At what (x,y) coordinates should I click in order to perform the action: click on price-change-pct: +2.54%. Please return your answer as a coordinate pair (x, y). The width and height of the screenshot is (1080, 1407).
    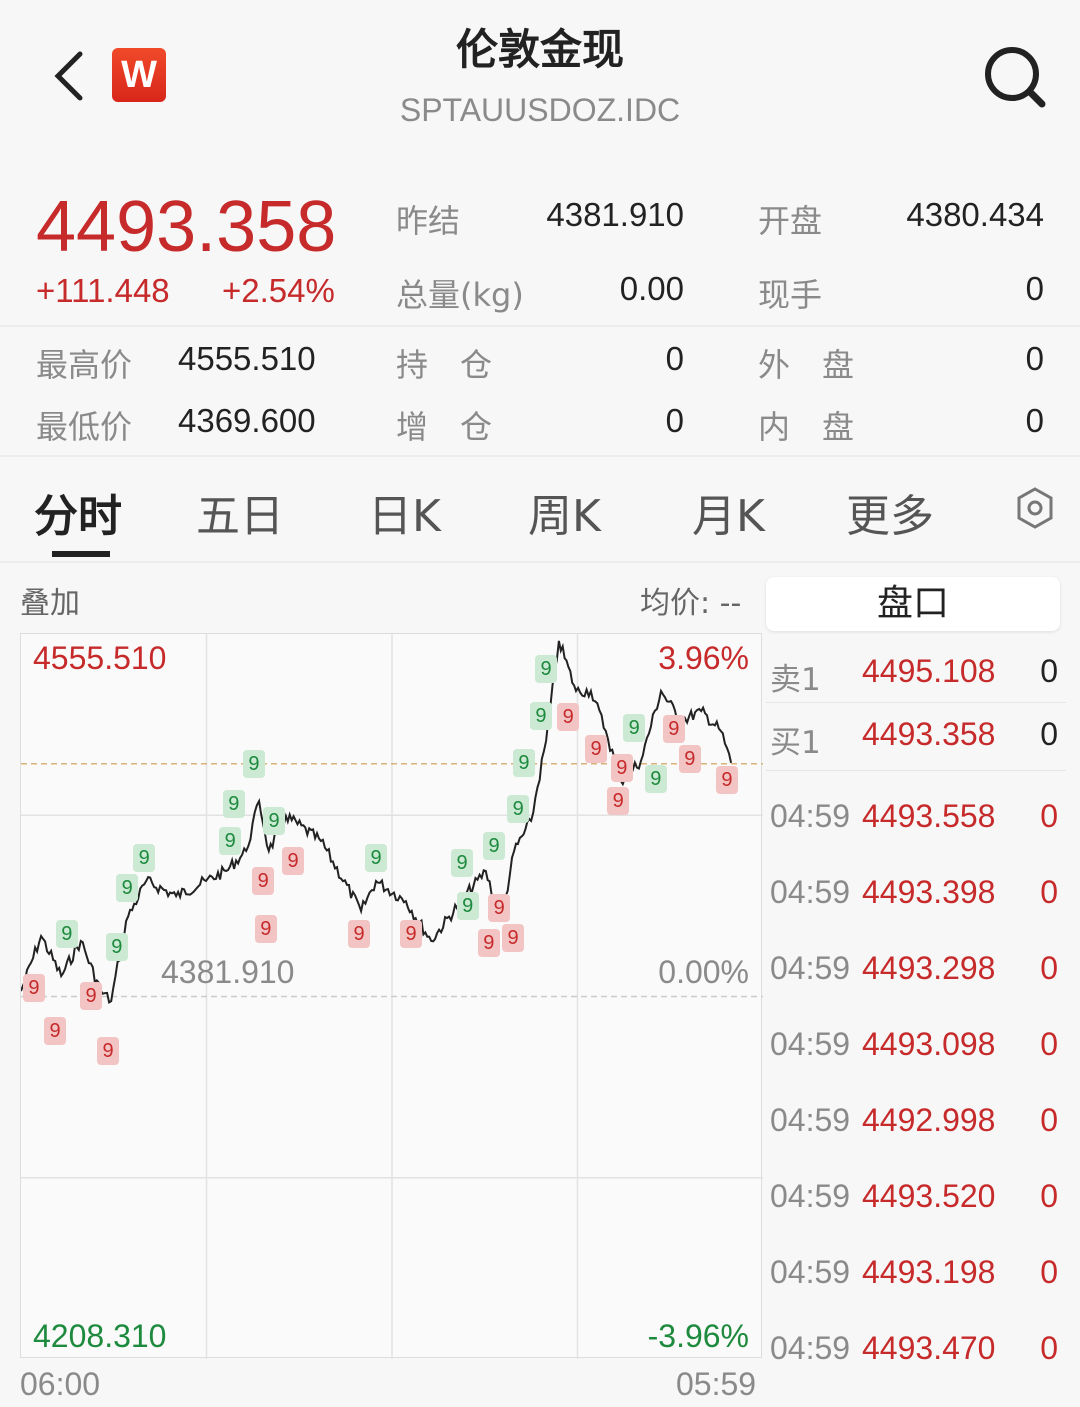
    Looking at the image, I should click on (278, 290).